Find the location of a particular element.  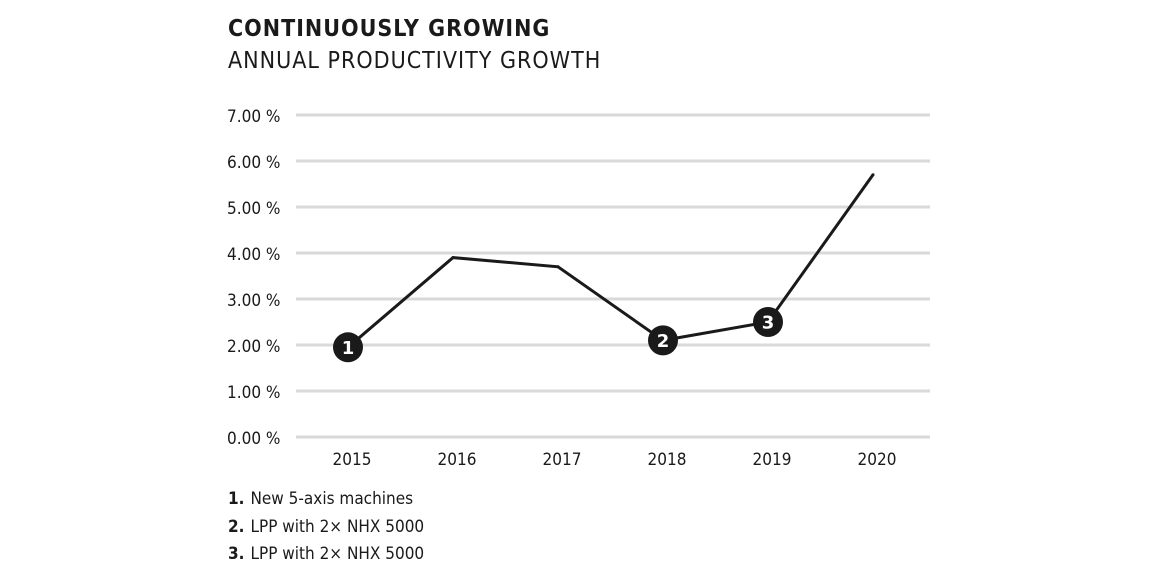

y-tick-label: 2.00 % is located at coordinates (253, 347).